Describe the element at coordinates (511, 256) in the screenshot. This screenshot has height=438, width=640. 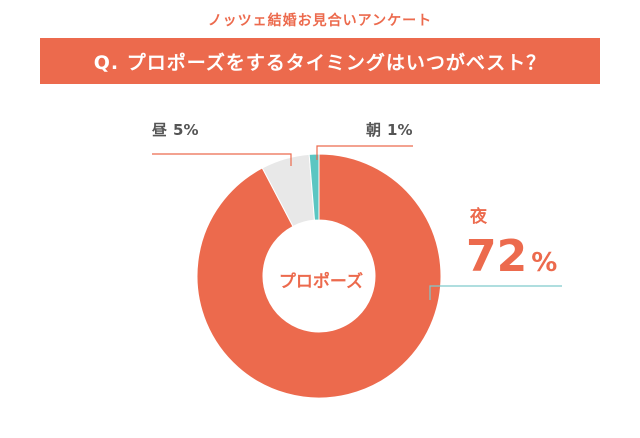
I see `slice-value-night: 72%` at that location.